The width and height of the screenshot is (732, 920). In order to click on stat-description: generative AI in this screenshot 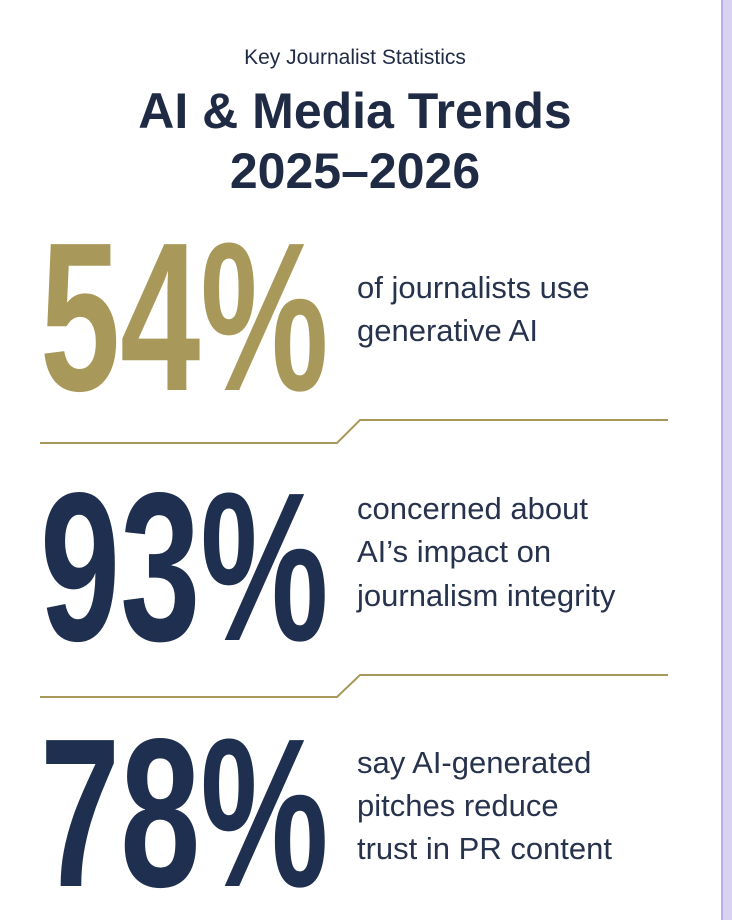, I will do `click(447, 330)`.